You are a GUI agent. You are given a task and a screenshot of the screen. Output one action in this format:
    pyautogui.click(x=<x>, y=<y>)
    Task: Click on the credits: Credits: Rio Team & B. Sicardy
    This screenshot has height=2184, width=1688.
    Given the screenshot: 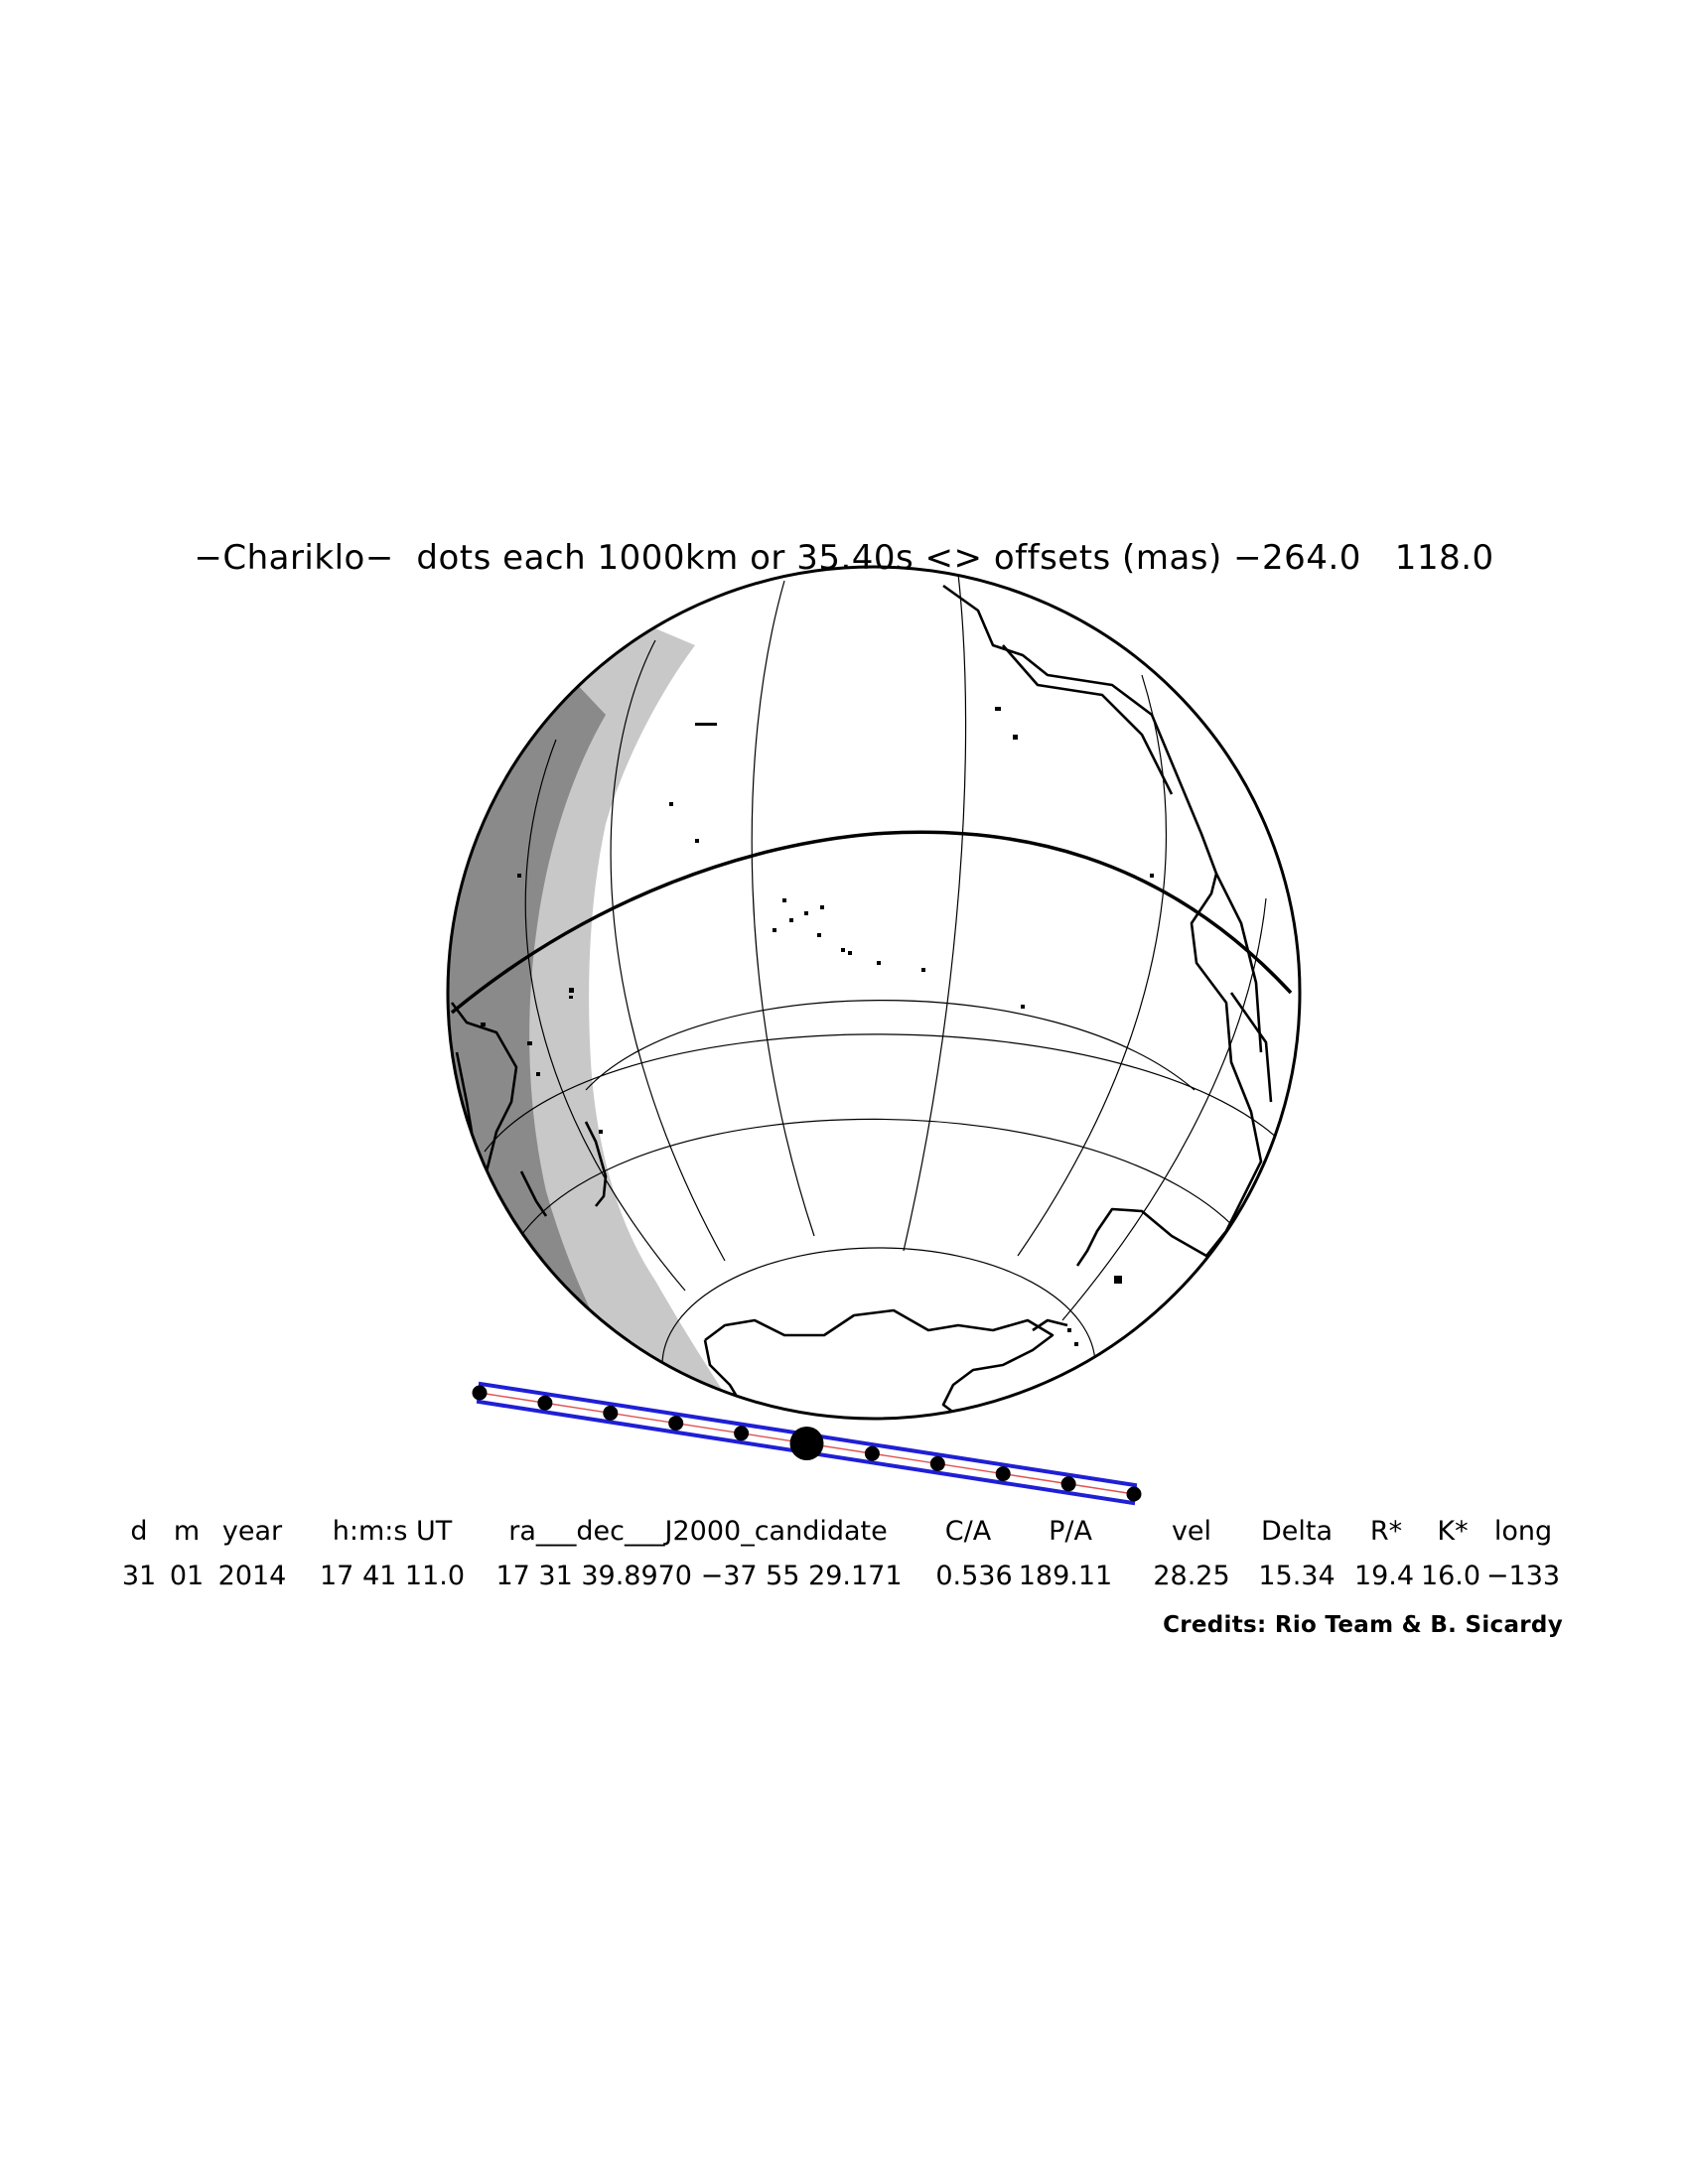 What is the action you would take?
    pyautogui.click(x=1363, y=1625)
    